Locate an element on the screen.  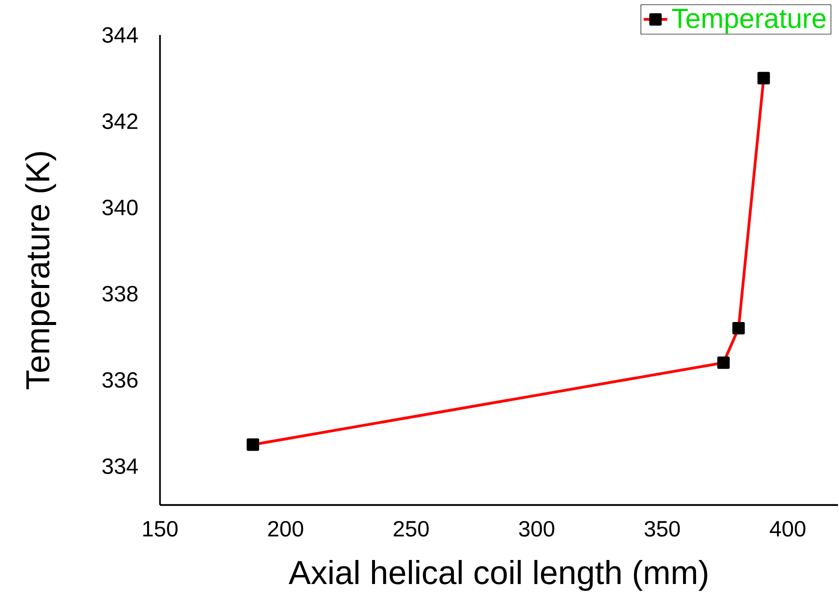
y-tick-label: 340 is located at coordinates (120, 208).